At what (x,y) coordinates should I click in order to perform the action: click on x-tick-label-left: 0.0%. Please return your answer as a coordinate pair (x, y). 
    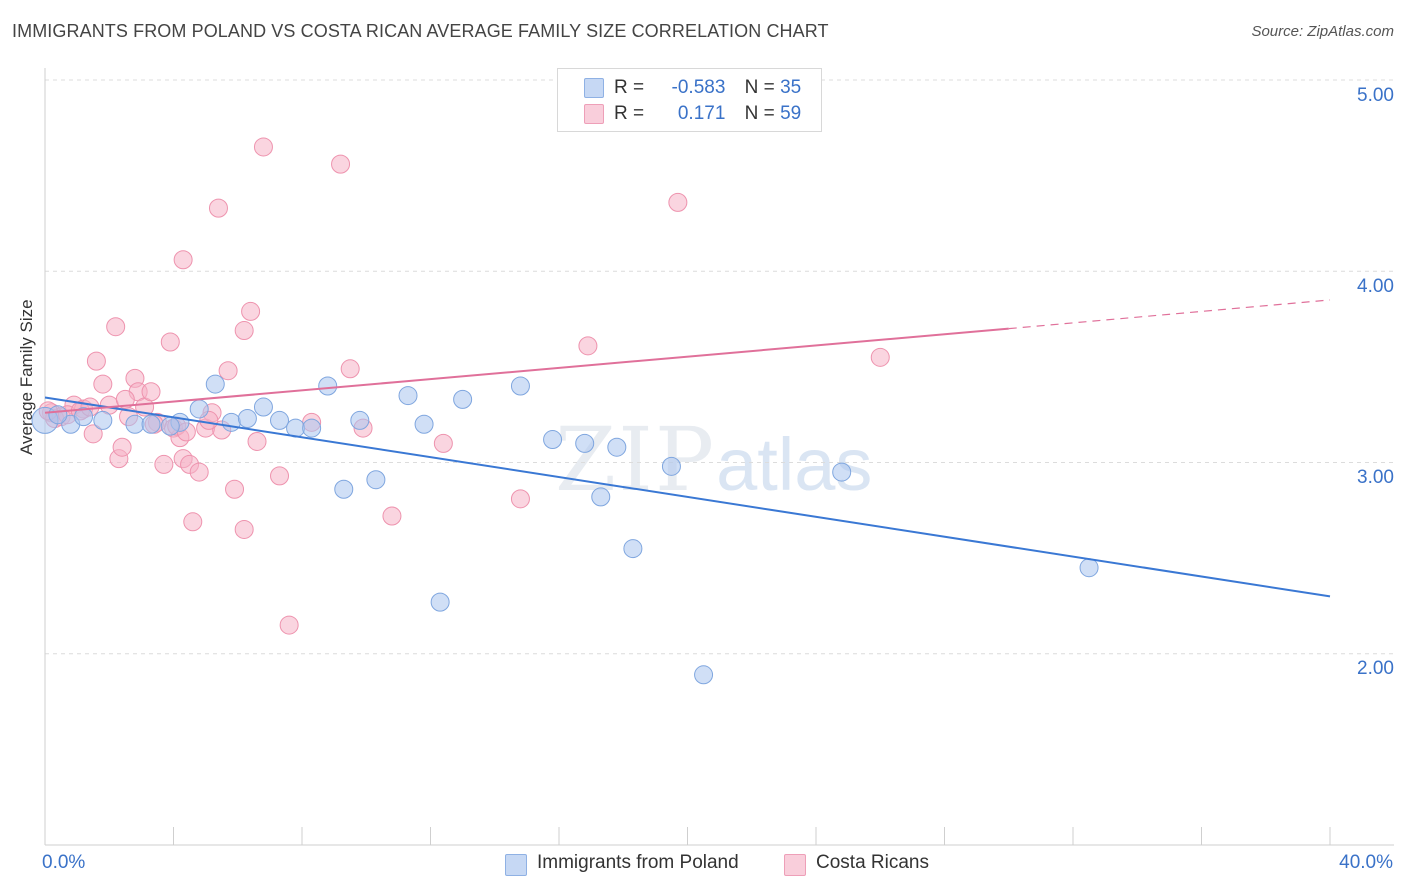
    Looking at the image, I should click on (64, 862).